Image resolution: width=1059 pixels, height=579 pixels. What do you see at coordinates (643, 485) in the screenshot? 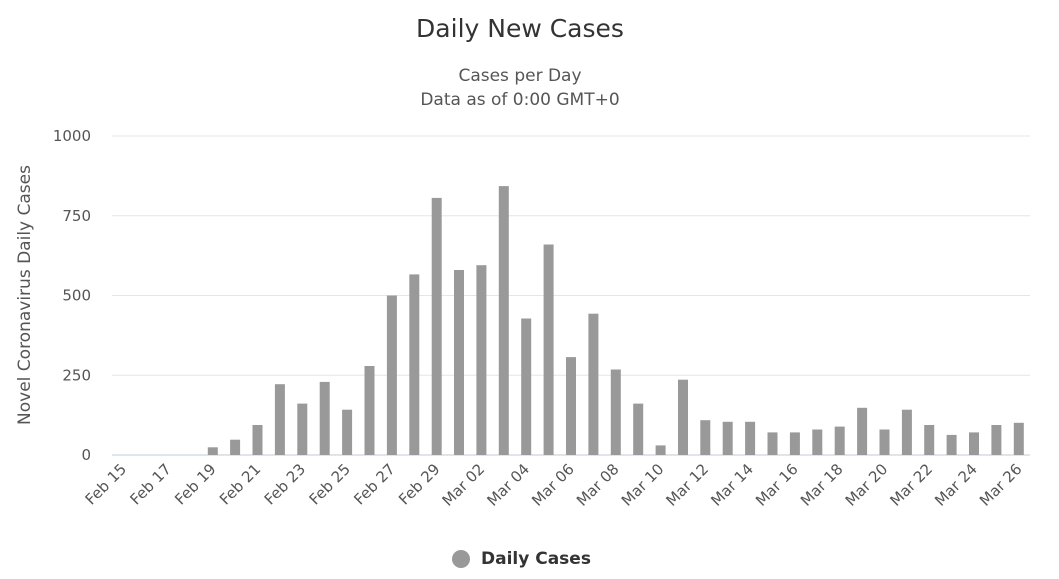
I see `x-tick-label: Mar 10` at bounding box center [643, 485].